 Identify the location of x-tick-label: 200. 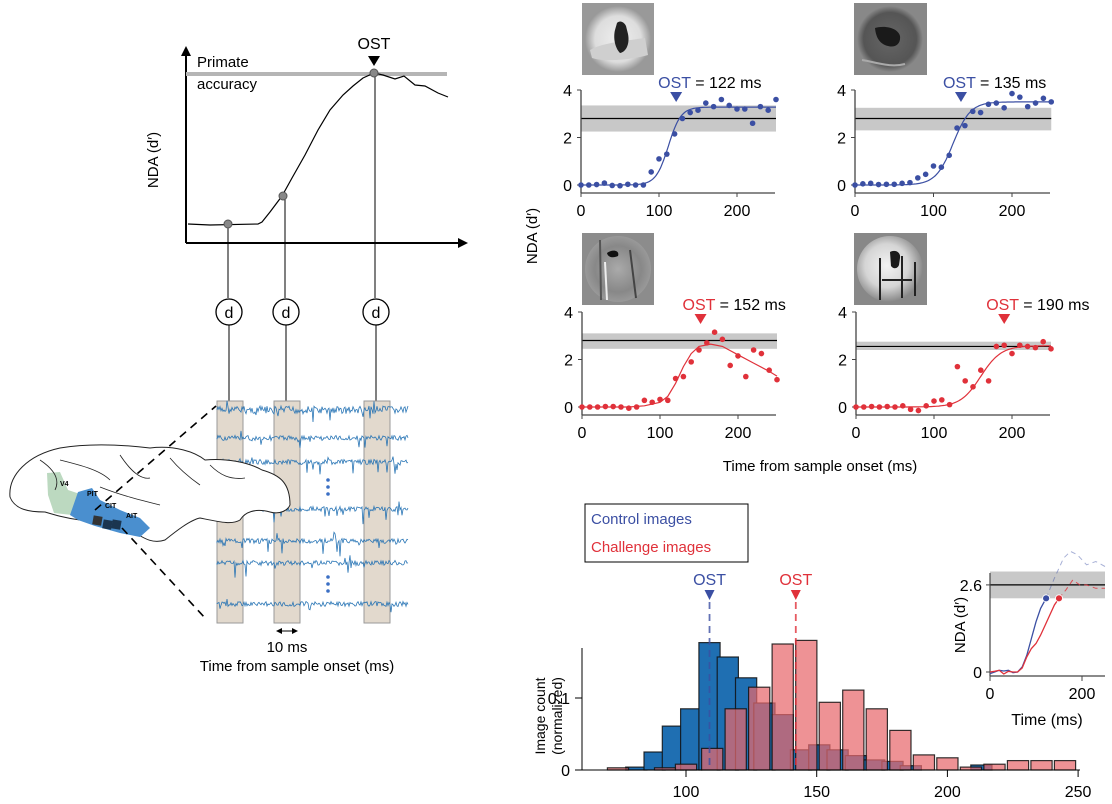
(1012, 211).